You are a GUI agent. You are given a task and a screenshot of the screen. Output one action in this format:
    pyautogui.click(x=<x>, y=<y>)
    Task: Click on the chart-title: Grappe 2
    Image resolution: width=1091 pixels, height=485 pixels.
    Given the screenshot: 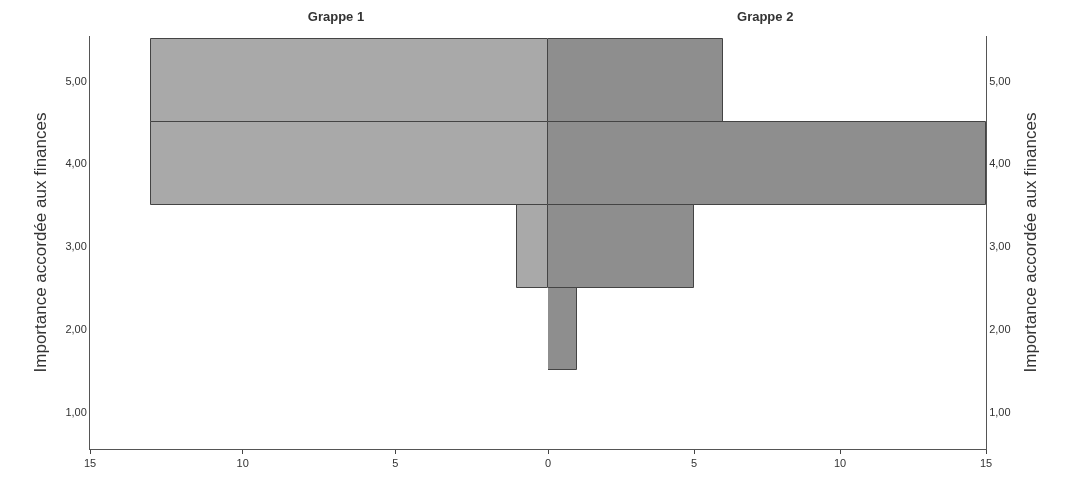 What is the action you would take?
    pyautogui.click(x=765, y=17)
    